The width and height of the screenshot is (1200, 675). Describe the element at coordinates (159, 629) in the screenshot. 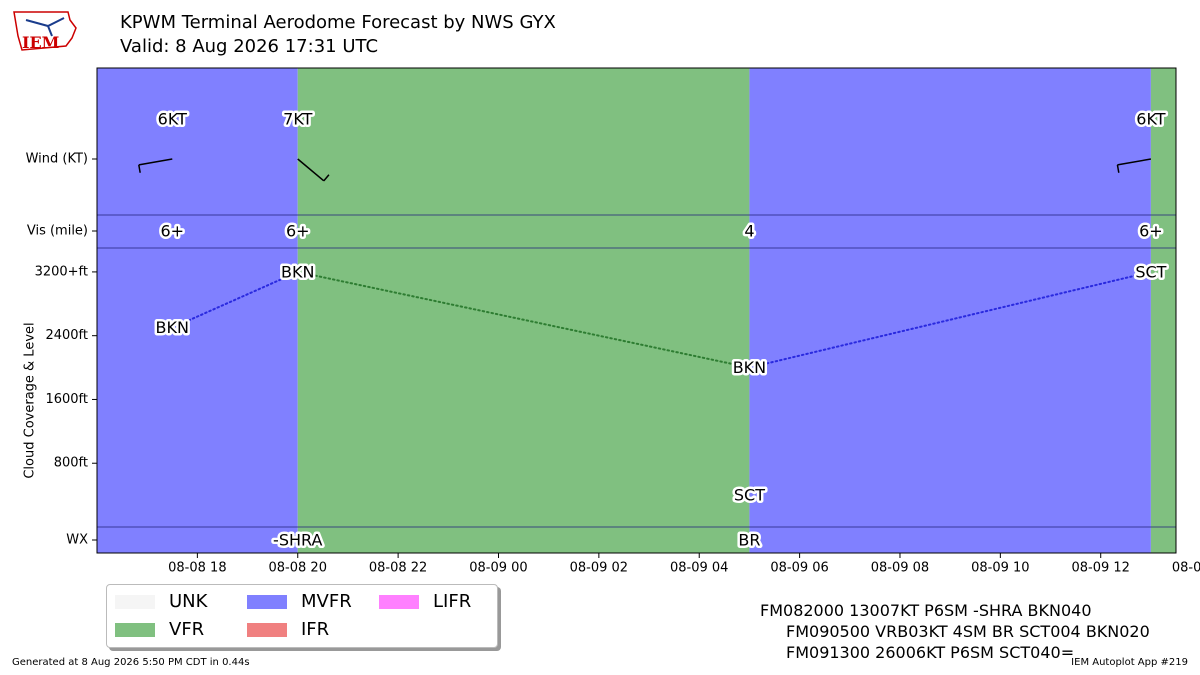

I see `legend-item-vfr: VFR` at that location.